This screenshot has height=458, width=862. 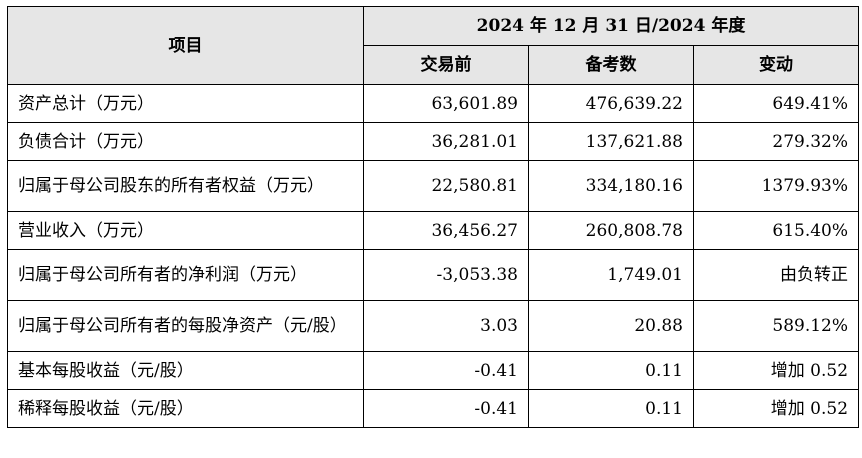 What do you see at coordinates (776, 230) in the screenshot?
I see `value-change: 615.40%` at bounding box center [776, 230].